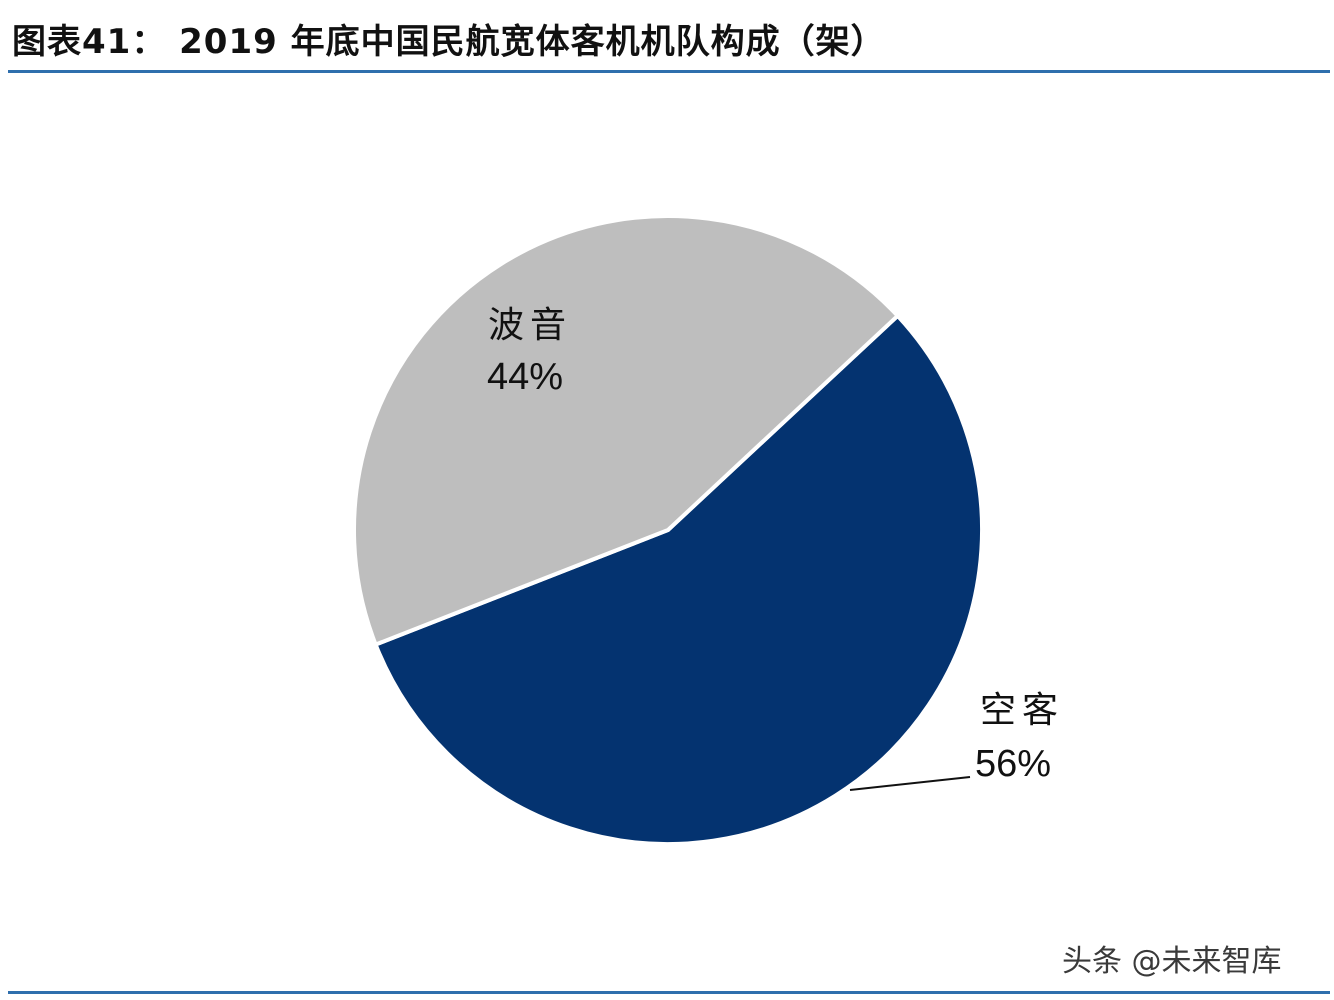 Image resolution: width=1334 pixels, height=1000 pixels. What do you see at coordinates (669, 992) in the screenshot?
I see `bottom-divider` at bounding box center [669, 992].